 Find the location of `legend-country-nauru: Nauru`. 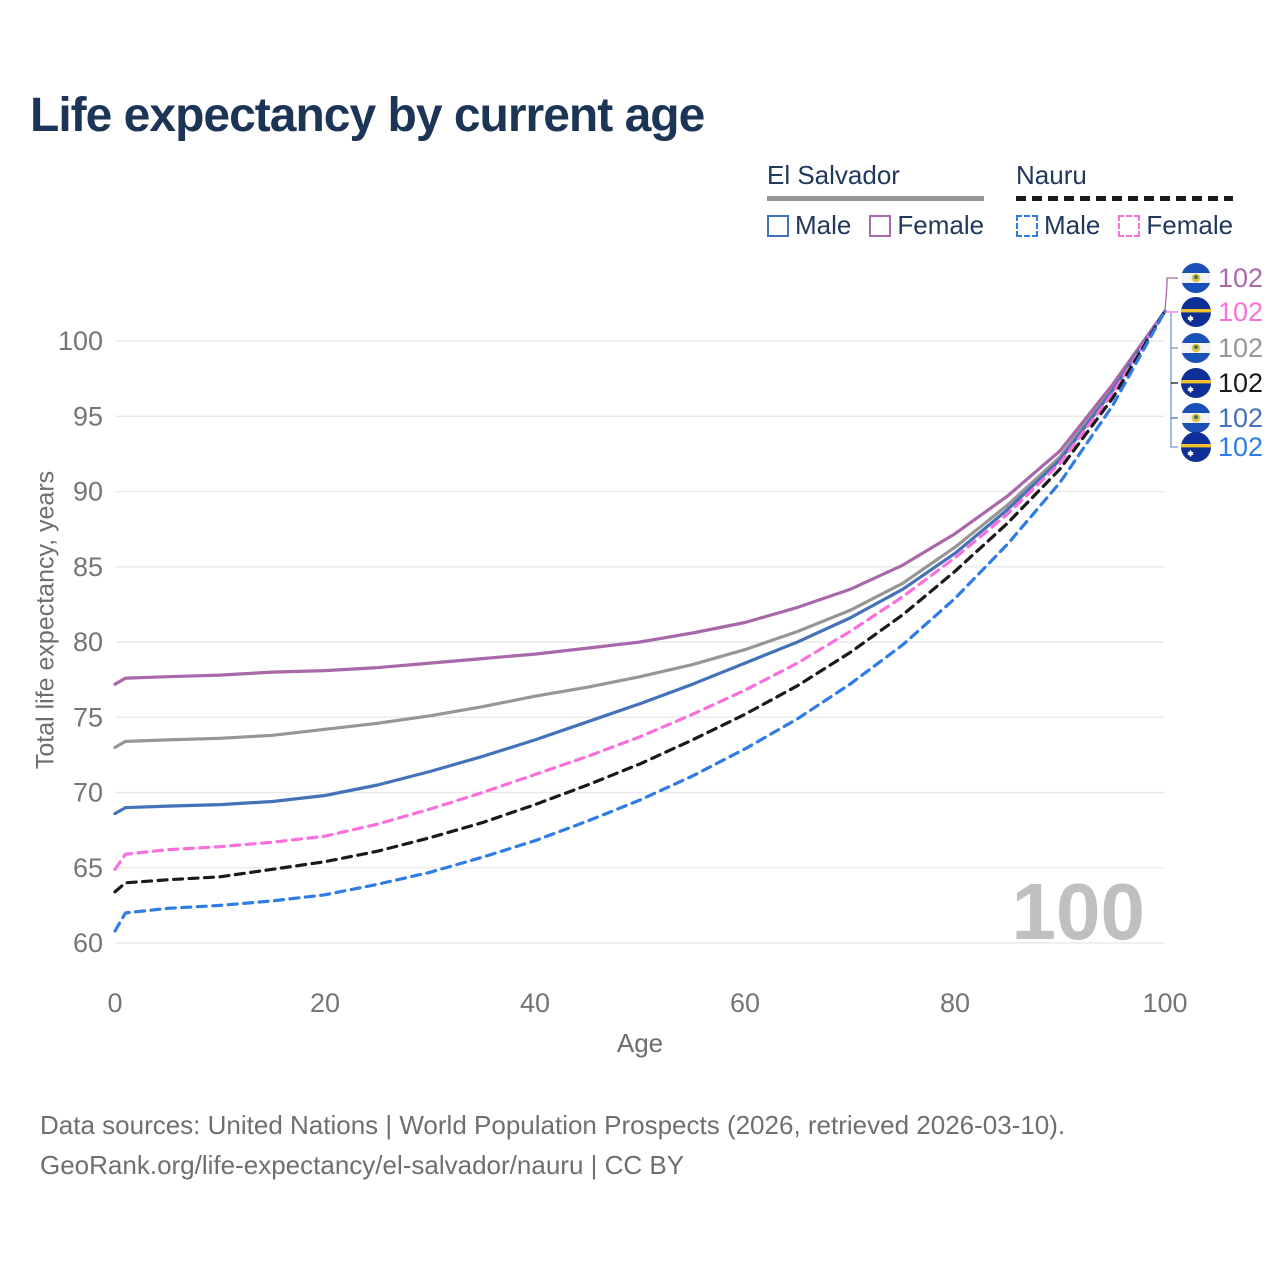

legend-country-nauru: Nauru is located at coordinates (1125, 180).